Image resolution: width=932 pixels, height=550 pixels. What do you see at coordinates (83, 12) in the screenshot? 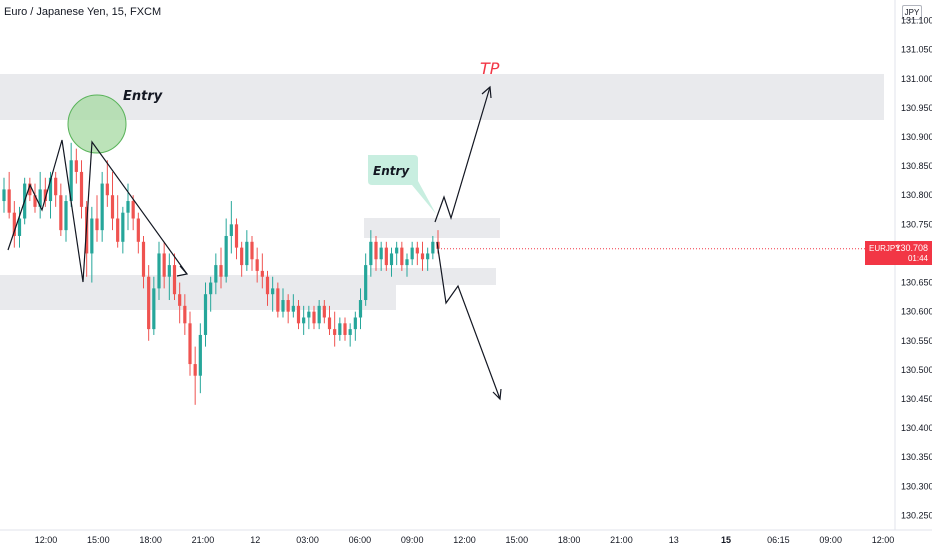
I see `symbol-title: Euro / Japanese Yen, 15, FXCM` at bounding box center [83, 12].